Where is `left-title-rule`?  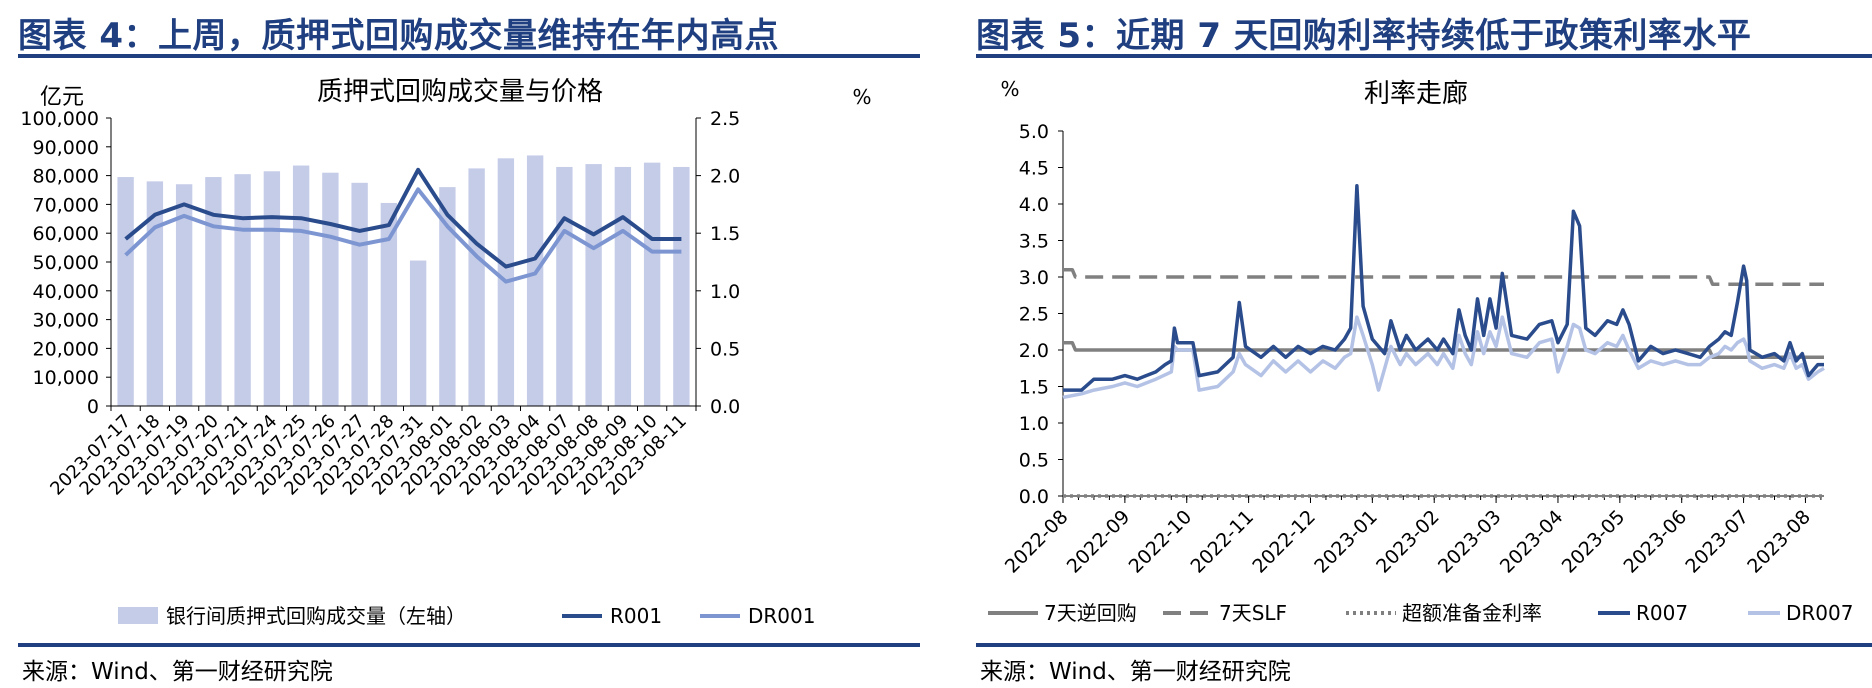
left-title-rule is located at coordinates (469, 56).